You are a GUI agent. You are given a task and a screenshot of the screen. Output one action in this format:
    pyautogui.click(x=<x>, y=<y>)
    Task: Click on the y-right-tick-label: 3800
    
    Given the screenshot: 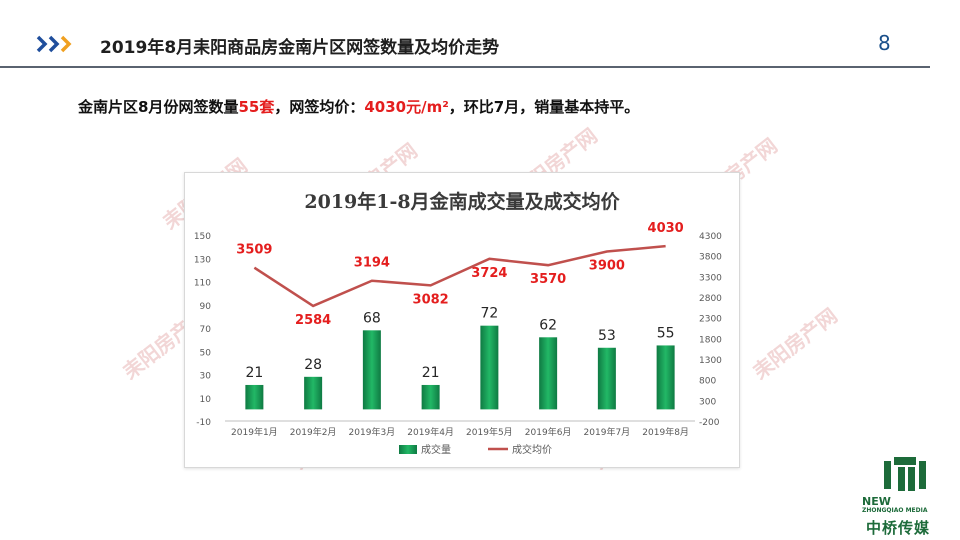 What is the action you would take?
    pyautogui.click(x=710, y=258)
    